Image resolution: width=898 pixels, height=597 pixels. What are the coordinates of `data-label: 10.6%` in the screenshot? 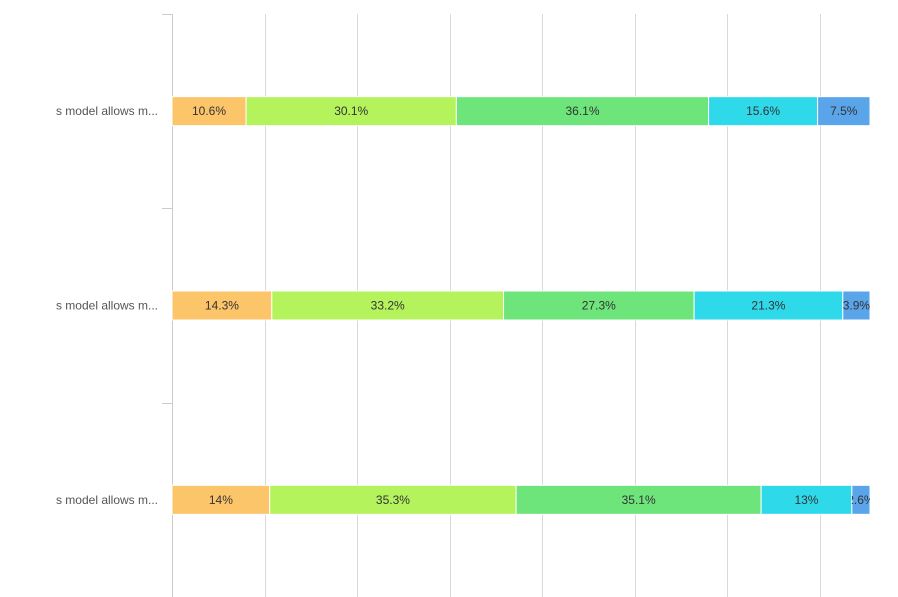 It's located at (209, 111).